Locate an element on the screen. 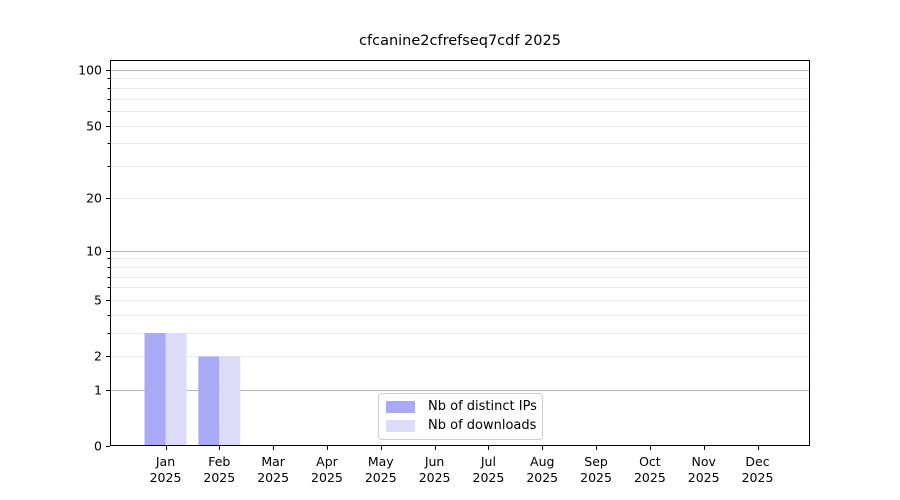  y-axis-tick-label: 20 is located at coordinates (94, 198).